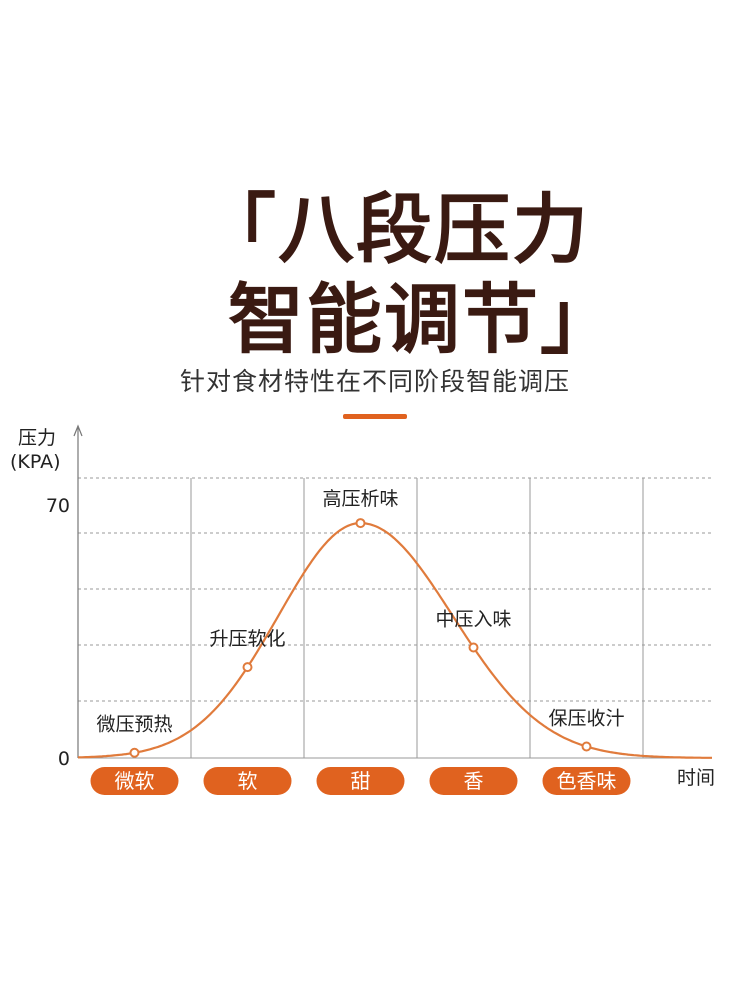 This screenshot has height=1000, width=750. Describe the element at coordinates (395, 229) in the screenshot. I see `headline-line-1: 「八段压力` at that location.